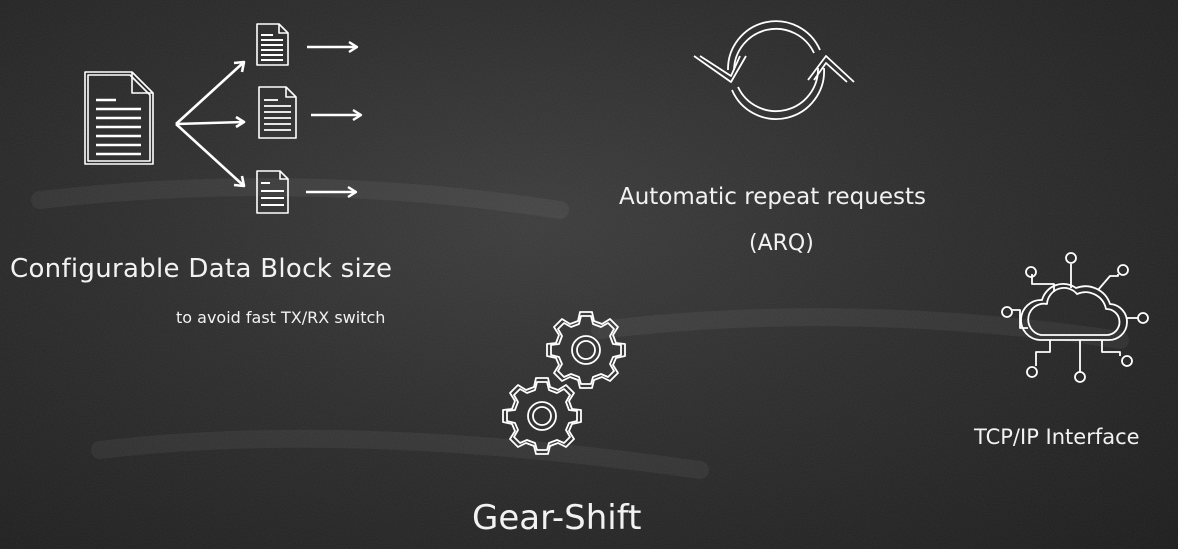 Image resolution: width=1178 pixels, height=549 pixels. I want to click on document-split-icon, so click(223, 118).